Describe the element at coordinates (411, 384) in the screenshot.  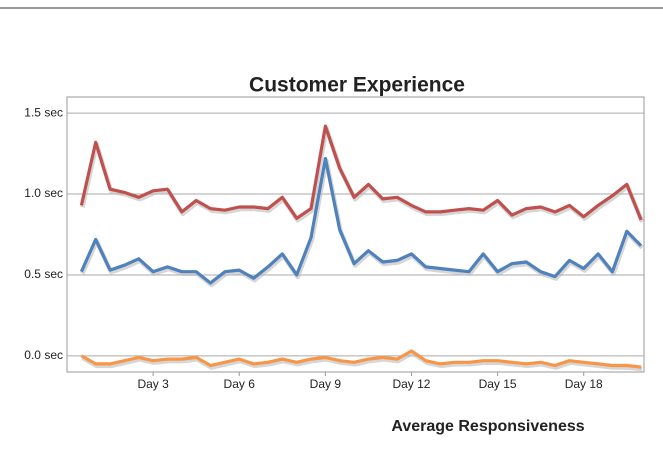
I see `x-tick-label: Day 12` at that location.